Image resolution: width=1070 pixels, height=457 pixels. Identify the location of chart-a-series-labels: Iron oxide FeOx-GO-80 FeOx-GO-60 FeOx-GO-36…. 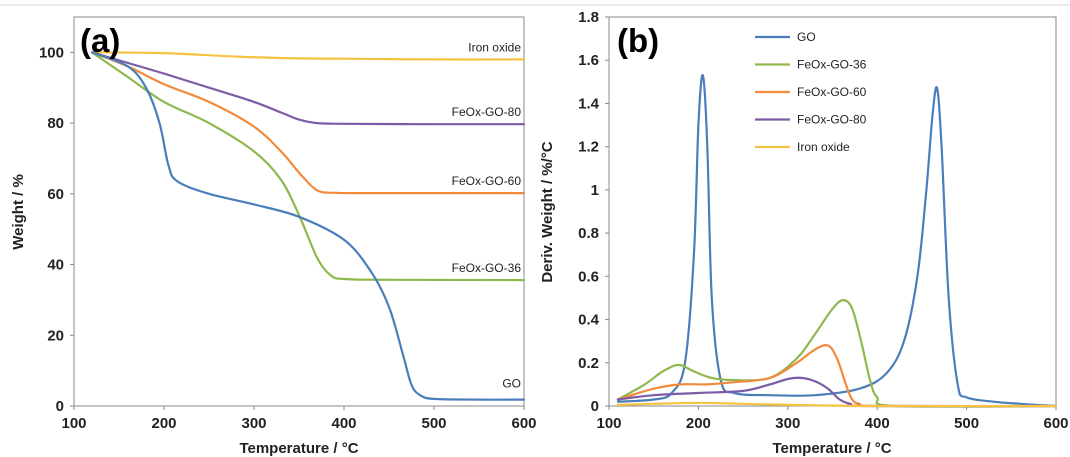
(487, 215).